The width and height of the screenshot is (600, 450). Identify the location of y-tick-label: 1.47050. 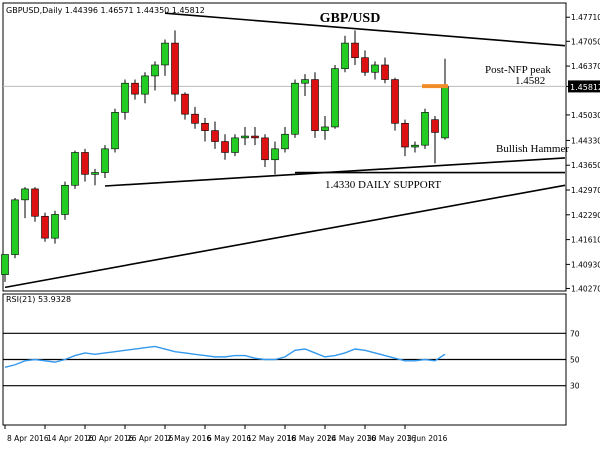
(585, 41).